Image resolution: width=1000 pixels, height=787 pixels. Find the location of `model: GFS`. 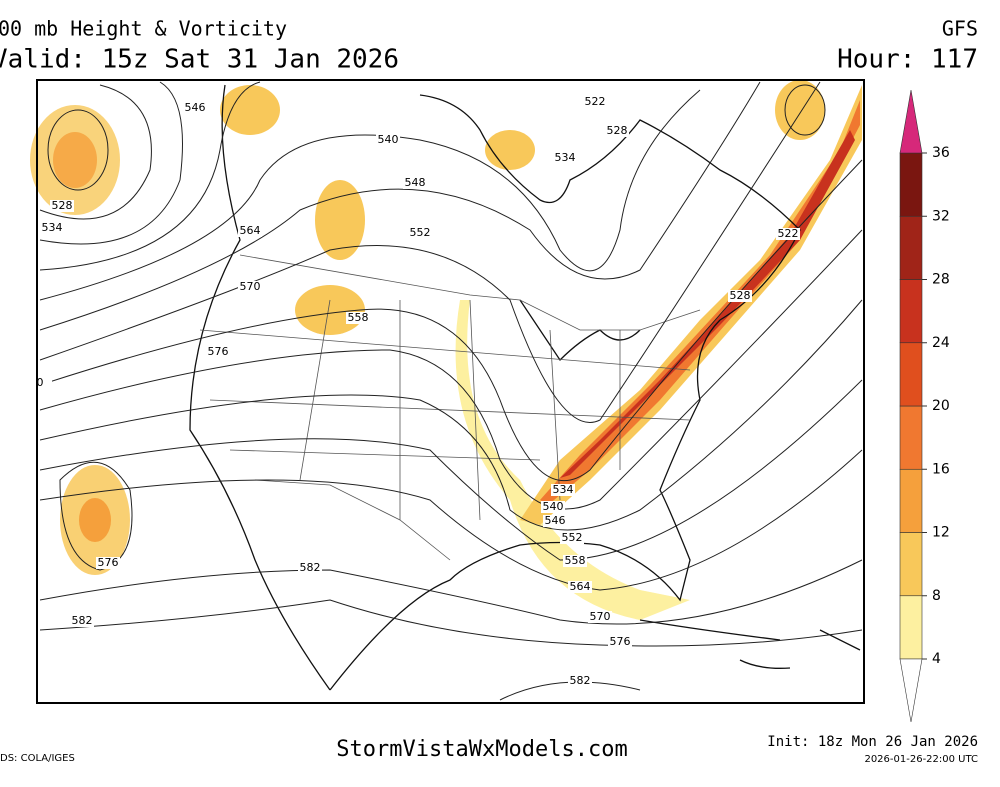

model: GFS is located at coordinates (960, 29).